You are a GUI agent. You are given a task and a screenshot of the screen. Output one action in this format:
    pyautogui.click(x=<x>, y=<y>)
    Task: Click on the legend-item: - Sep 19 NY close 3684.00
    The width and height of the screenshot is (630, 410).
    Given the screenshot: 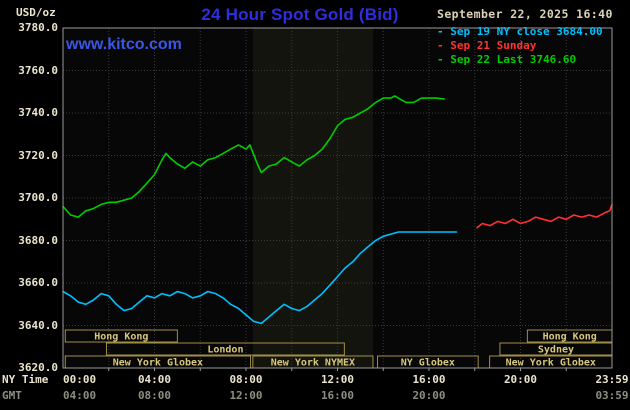 What is the action you would take?
    pyautogui.click(x=520, y=32)
    